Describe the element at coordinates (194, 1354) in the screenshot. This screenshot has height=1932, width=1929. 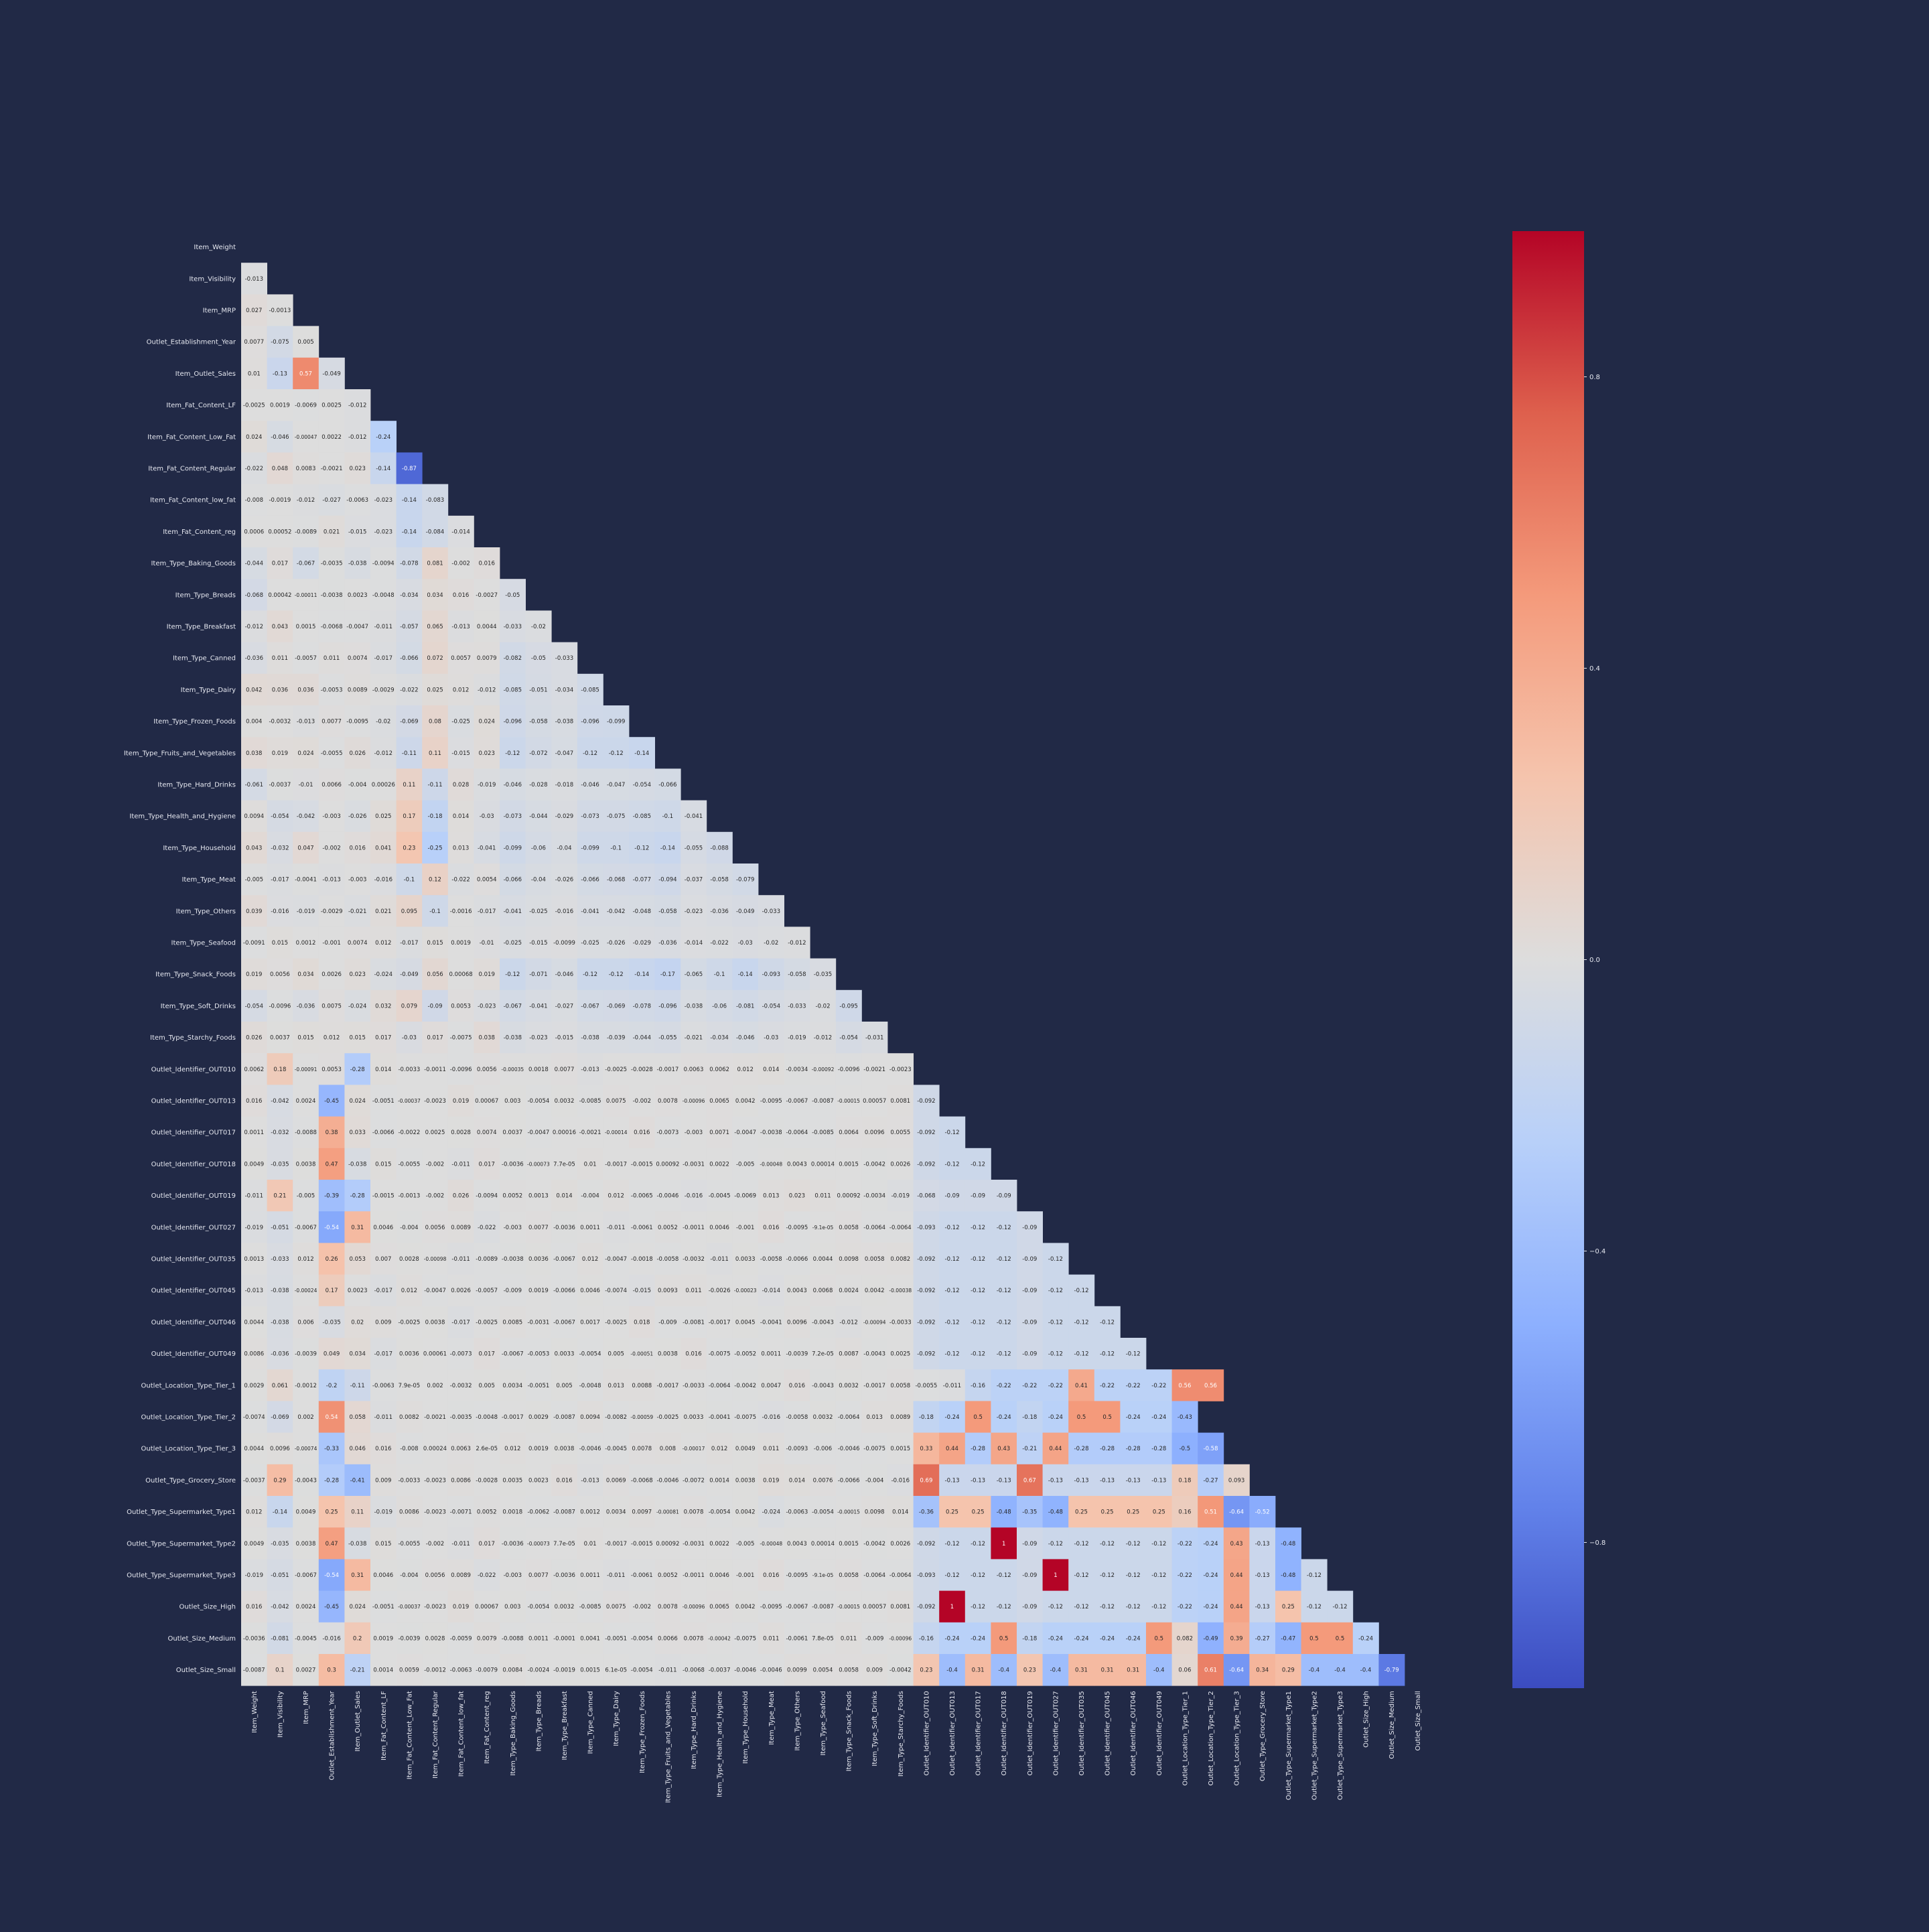
I see `y-tick-label: Outlet_Identifier_OUT049` at that location.